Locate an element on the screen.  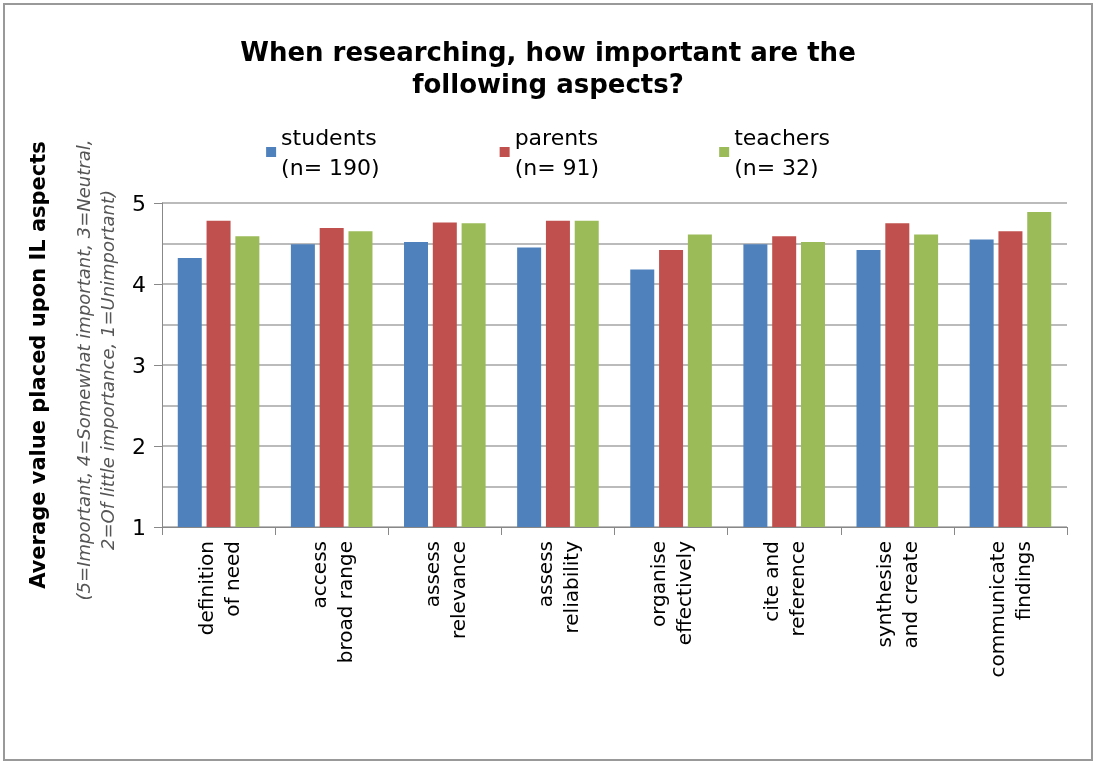
y-tick-label: 2 is located at coordinates (139, 446).